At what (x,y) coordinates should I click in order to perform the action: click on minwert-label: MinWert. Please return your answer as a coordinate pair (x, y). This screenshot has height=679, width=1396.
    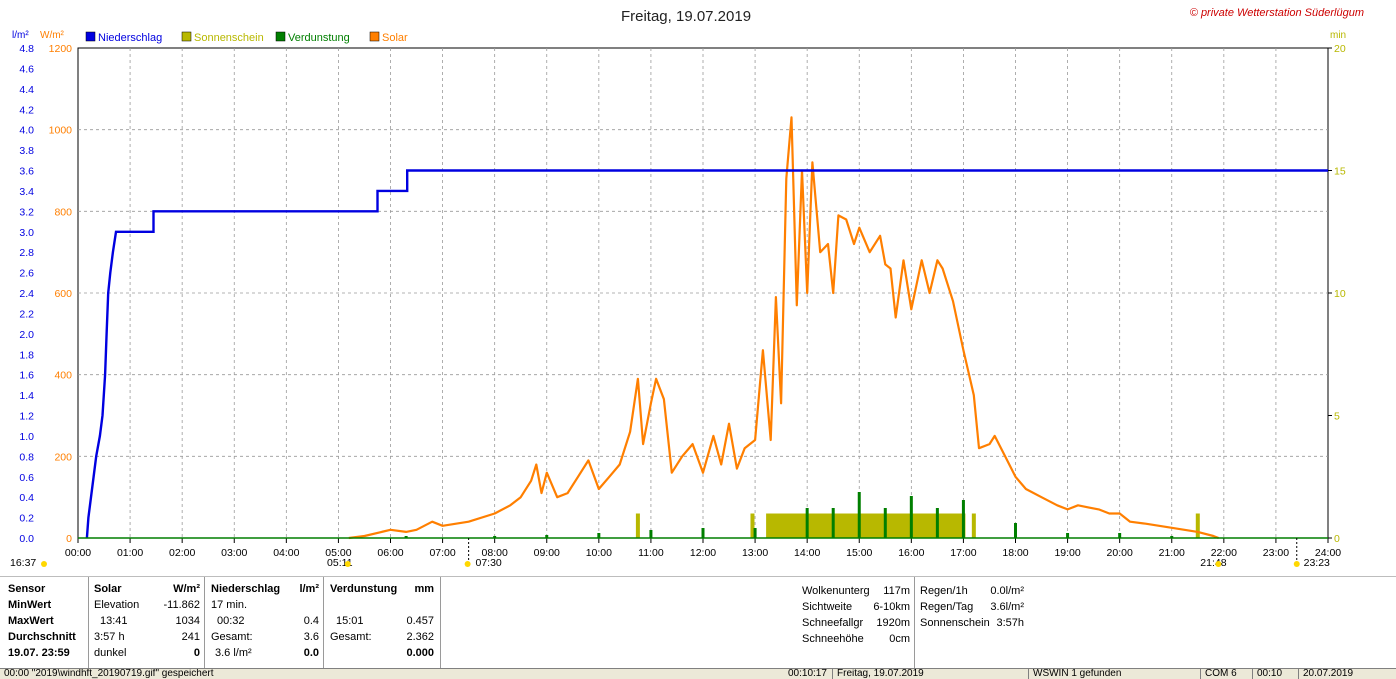
    Looking at the image, I should click on (30, 605).